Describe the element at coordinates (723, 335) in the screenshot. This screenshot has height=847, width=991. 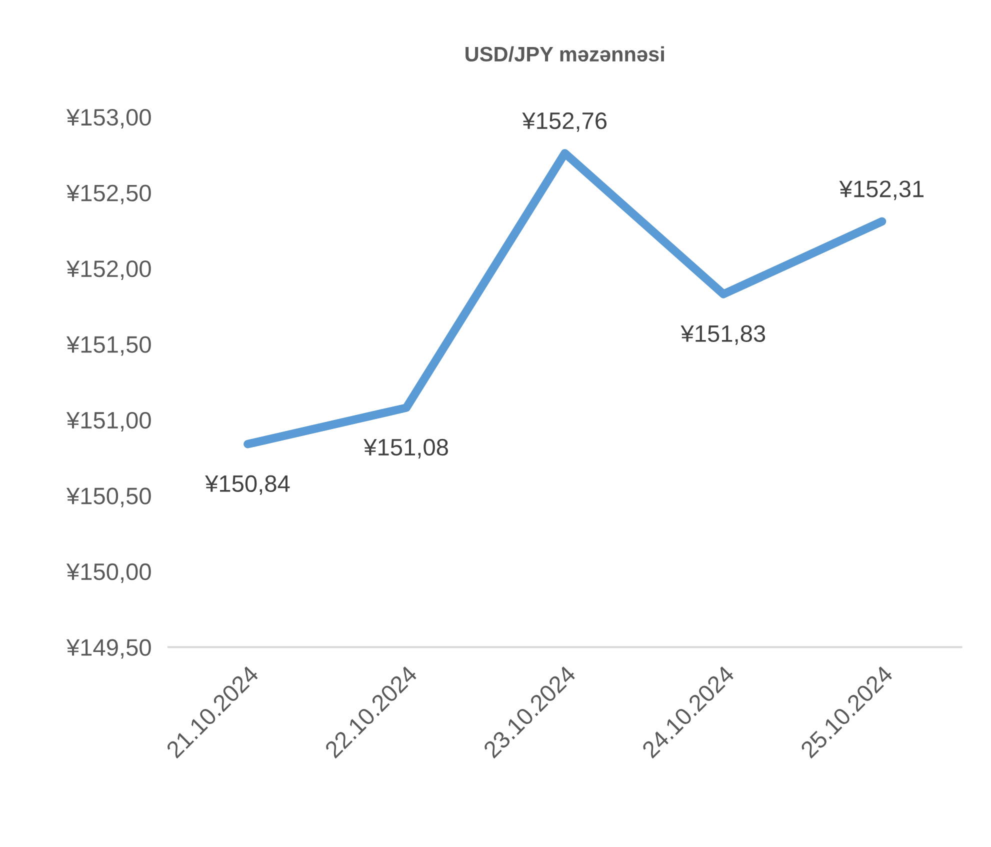
I see `data-label: ¥151,83` at that location.